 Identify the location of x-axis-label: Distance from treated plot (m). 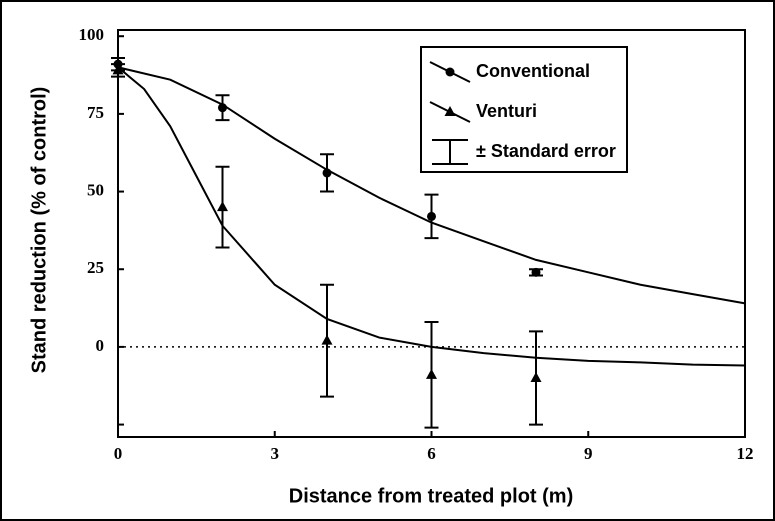
(431, 496).